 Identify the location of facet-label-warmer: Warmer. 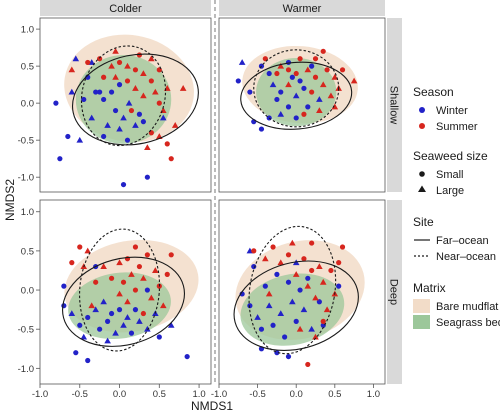
(302, 9).